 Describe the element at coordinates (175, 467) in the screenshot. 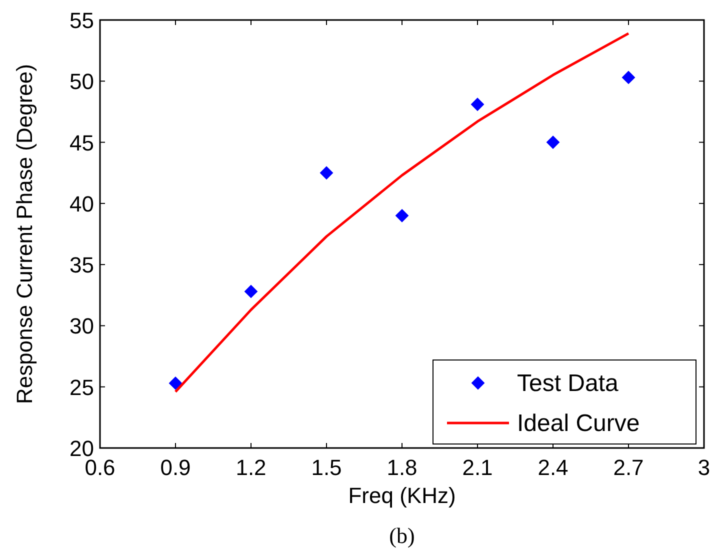

I see `x-tick-label: 0.9` at that location.